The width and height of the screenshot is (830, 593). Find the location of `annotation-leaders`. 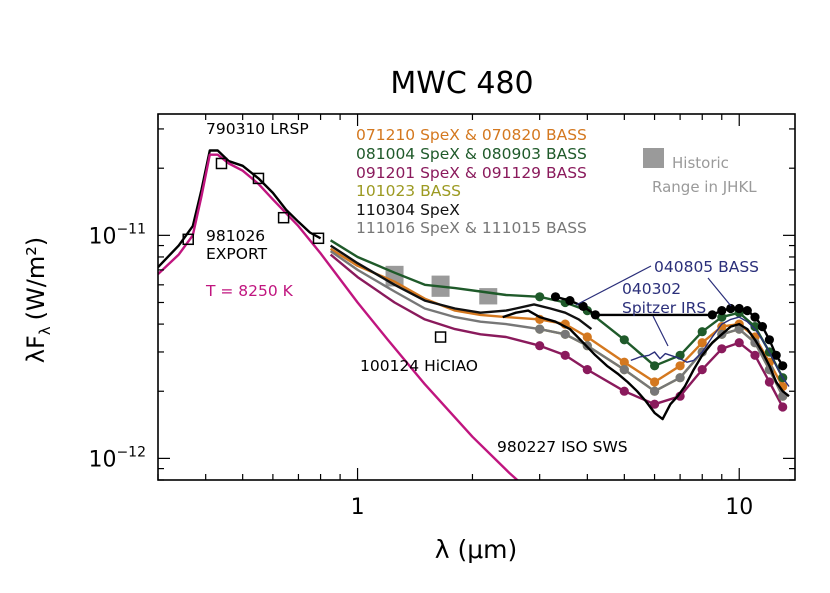

annotation-leaders is located at coordinates (653, 306).